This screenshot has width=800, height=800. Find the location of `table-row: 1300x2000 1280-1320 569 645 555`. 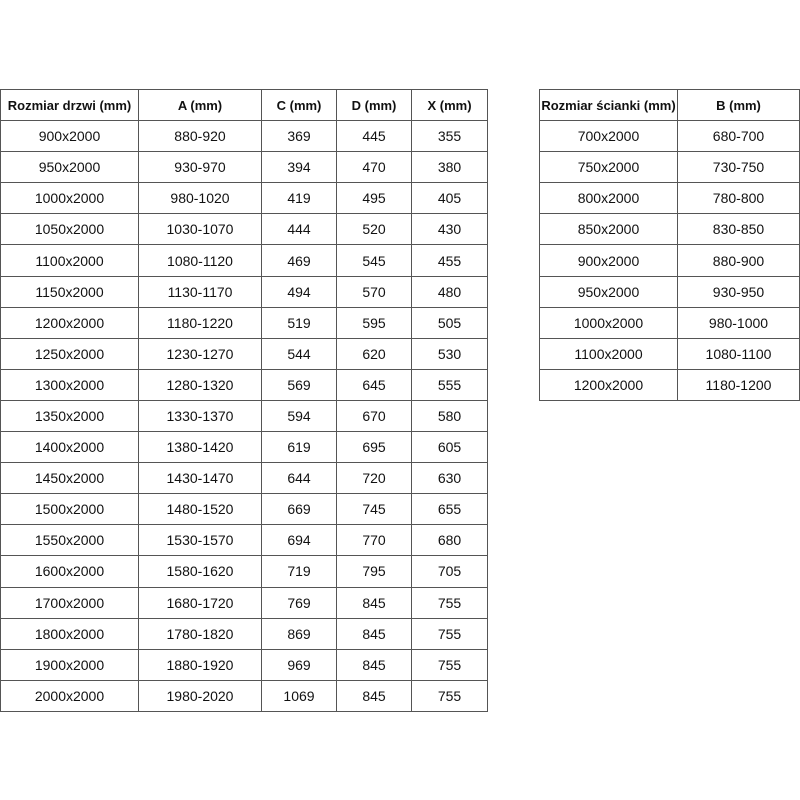

table-row: 1300x2000 1280-1320 569 645 555 is located at coordinates (244, 384).